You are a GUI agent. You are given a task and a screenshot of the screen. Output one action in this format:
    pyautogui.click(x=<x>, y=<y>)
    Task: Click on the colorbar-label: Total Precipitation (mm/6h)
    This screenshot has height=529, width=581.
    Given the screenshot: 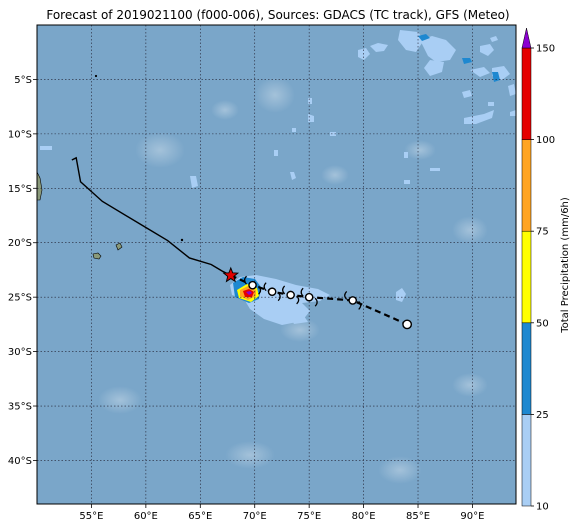 What is the action you would take?
    pyautogui.click(x=565, y=265)
    